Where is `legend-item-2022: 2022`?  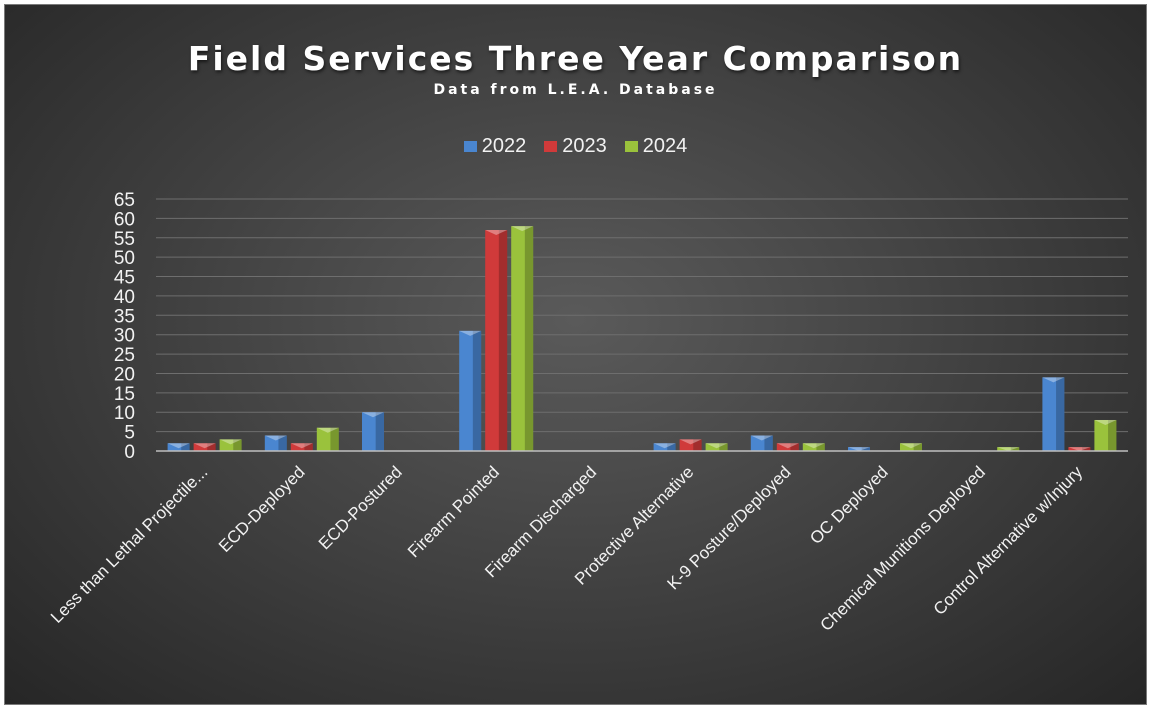
legend-item-2022: 2022 is located at coordinates (495, 146).